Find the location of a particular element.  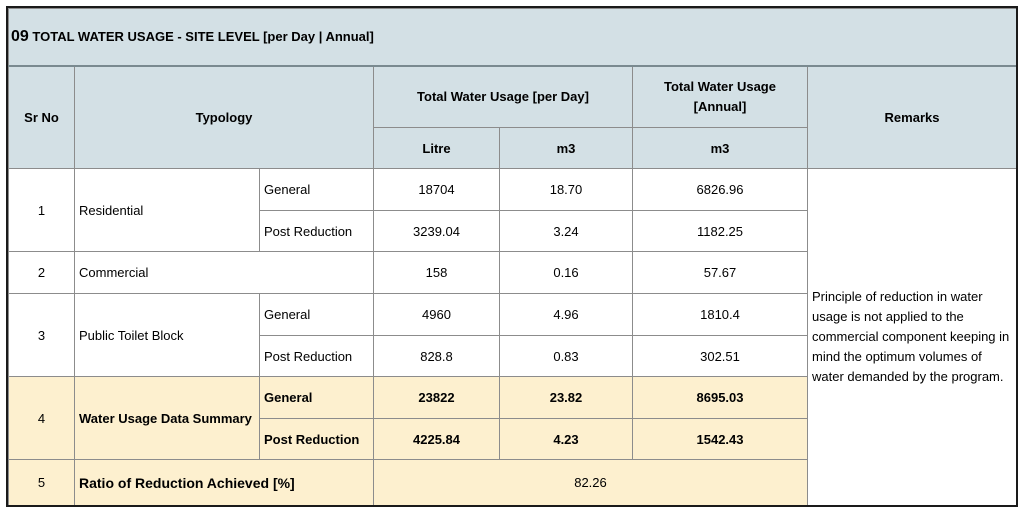

litre-cell: 158 is located at coordinates (436, 272).